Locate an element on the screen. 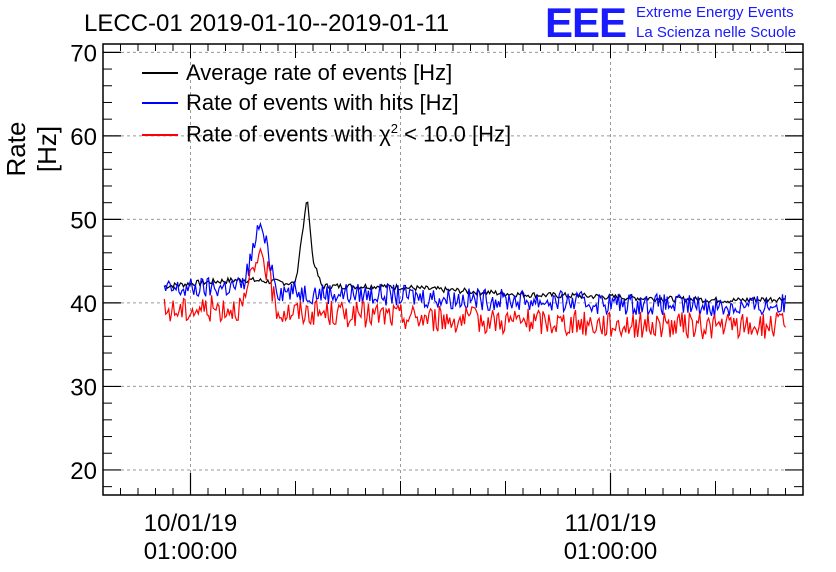 The height and width of the screenshot is (572, 836). legend-label-hits: Rate of events with hits [Hz] is located at coordinates (322, 102).